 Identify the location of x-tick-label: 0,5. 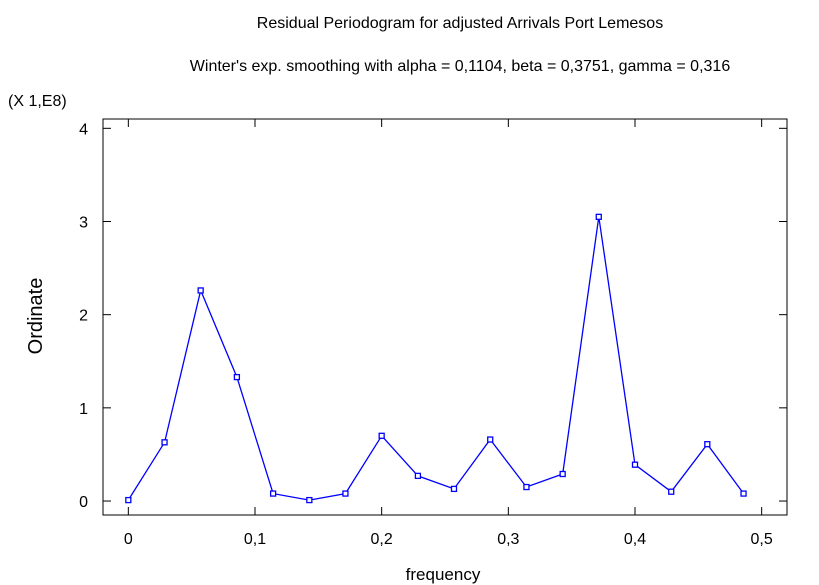
(762, 539).